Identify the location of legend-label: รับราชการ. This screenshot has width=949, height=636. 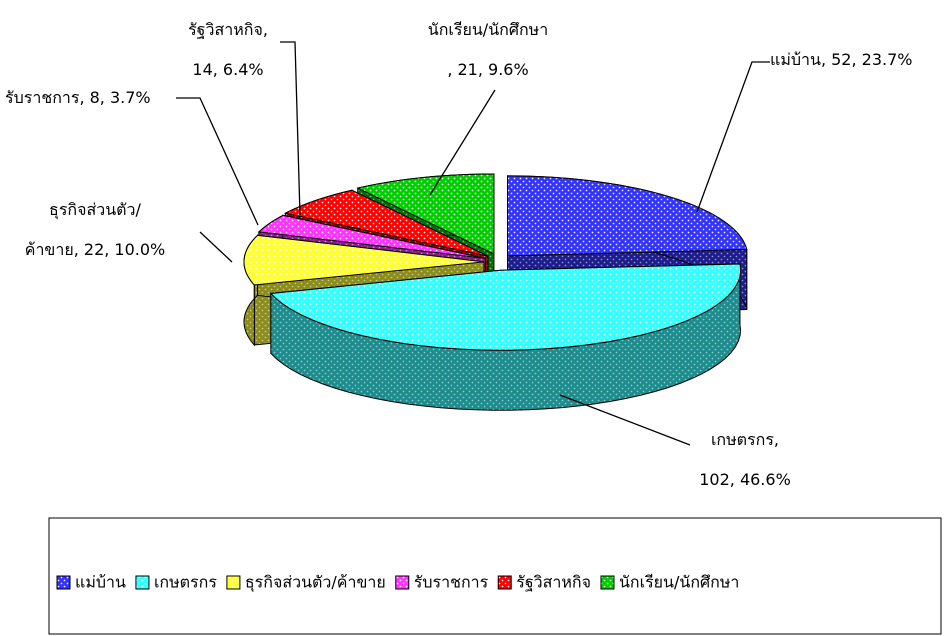
(451, 582).